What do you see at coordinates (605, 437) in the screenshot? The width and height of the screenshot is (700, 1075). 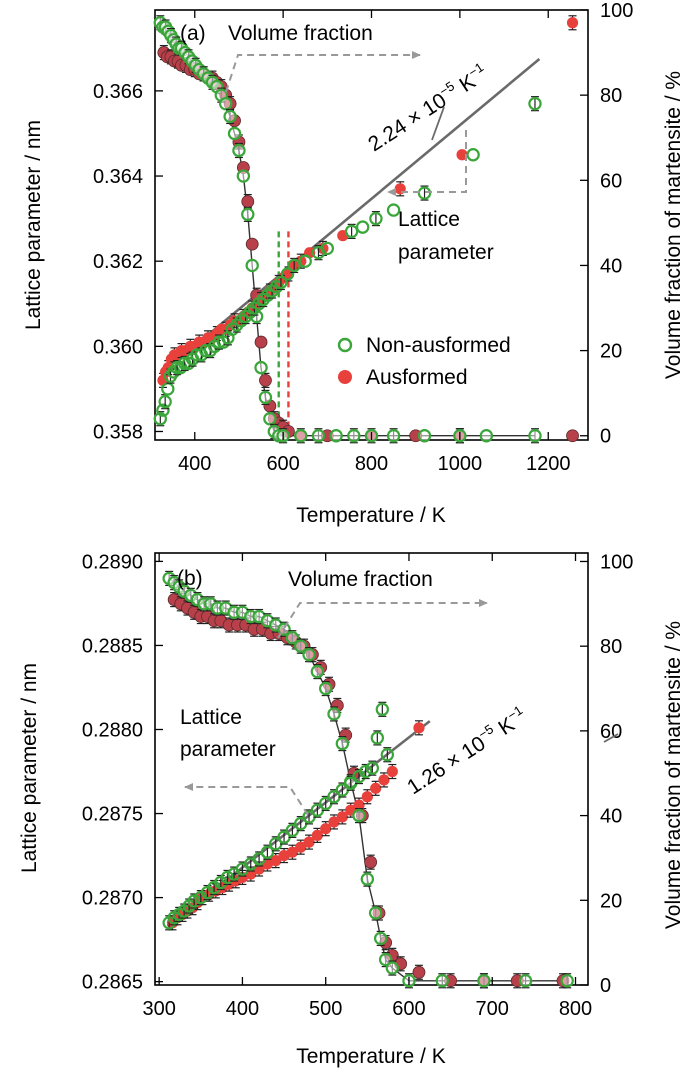 I see `y2-tick-label-a: 0` at bounding box center [605, 437].